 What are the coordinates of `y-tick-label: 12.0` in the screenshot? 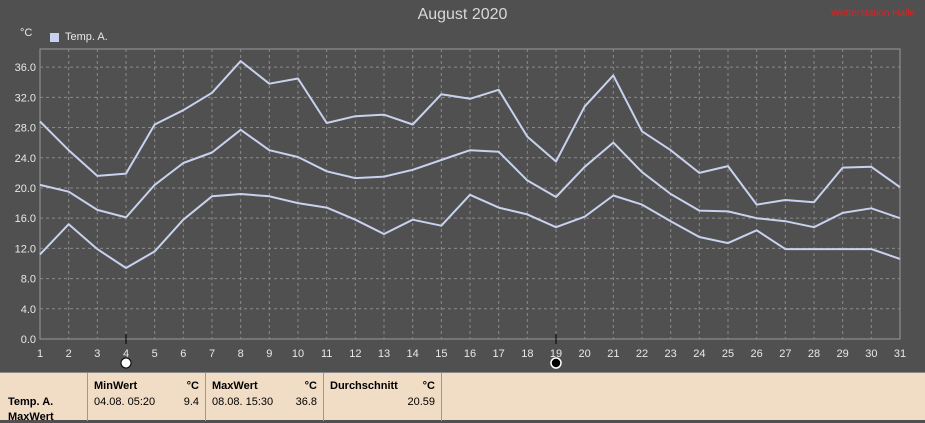 It's located at (25, 249).